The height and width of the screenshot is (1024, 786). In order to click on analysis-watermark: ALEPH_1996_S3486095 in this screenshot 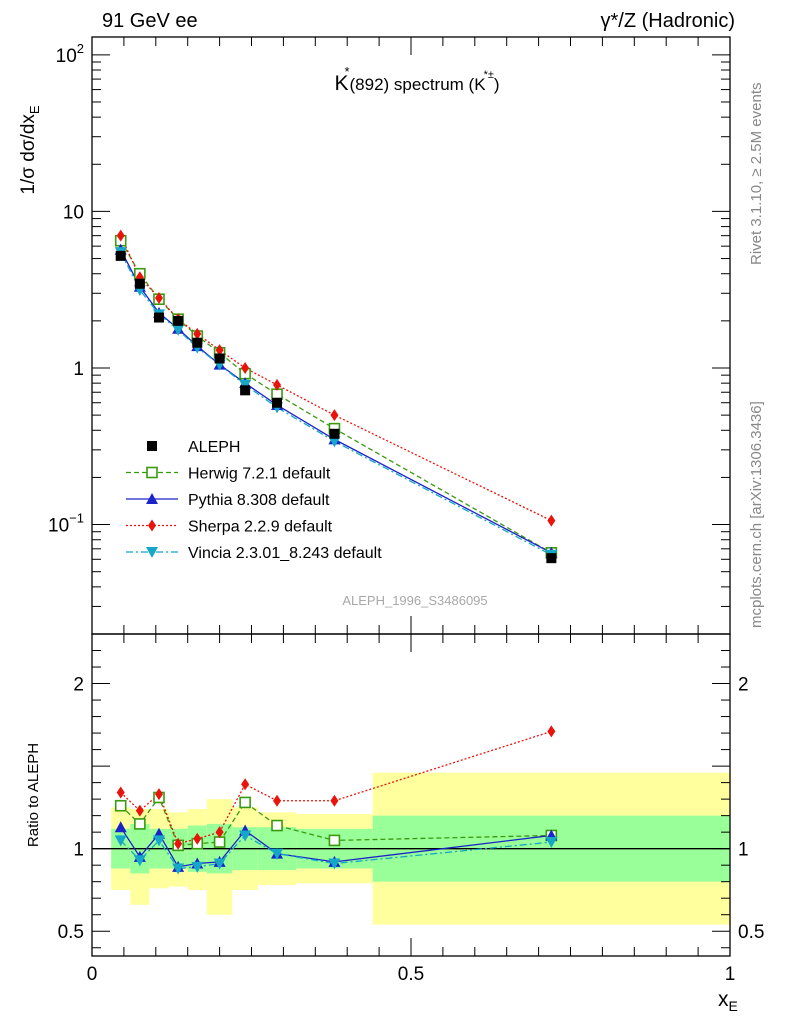, I will do `click(414, 600)`.